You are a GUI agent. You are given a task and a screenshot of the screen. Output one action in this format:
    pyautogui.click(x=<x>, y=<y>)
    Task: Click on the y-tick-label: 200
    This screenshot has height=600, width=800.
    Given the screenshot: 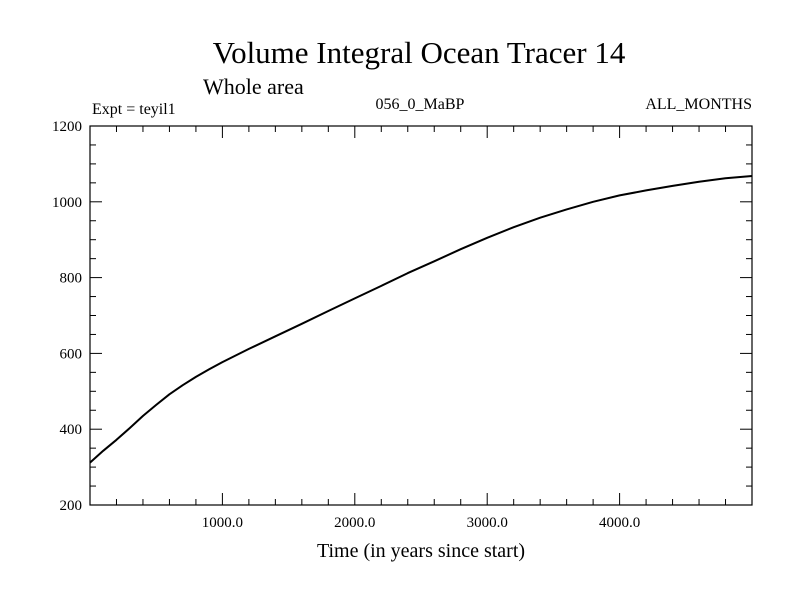 What is the action you would take?
    pyautogui.click(x=71, y=506)
    